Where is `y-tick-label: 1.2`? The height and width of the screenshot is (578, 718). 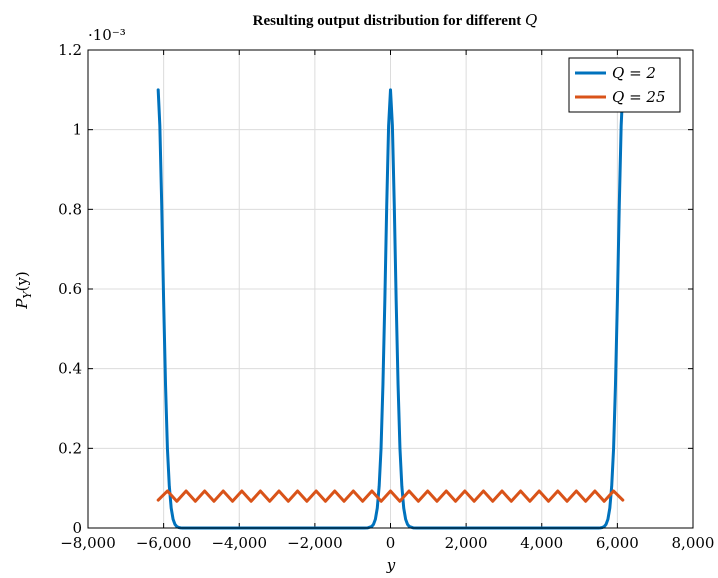 y-tick-label: 1.2 is located at coordinates (70, 50).